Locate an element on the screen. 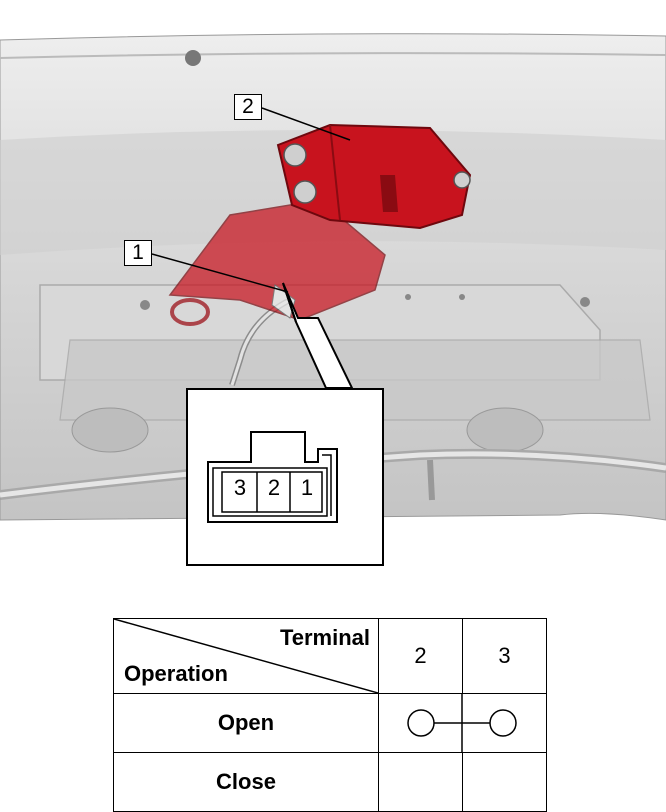  callout-1: 1 is located at coordinates (138, 253).